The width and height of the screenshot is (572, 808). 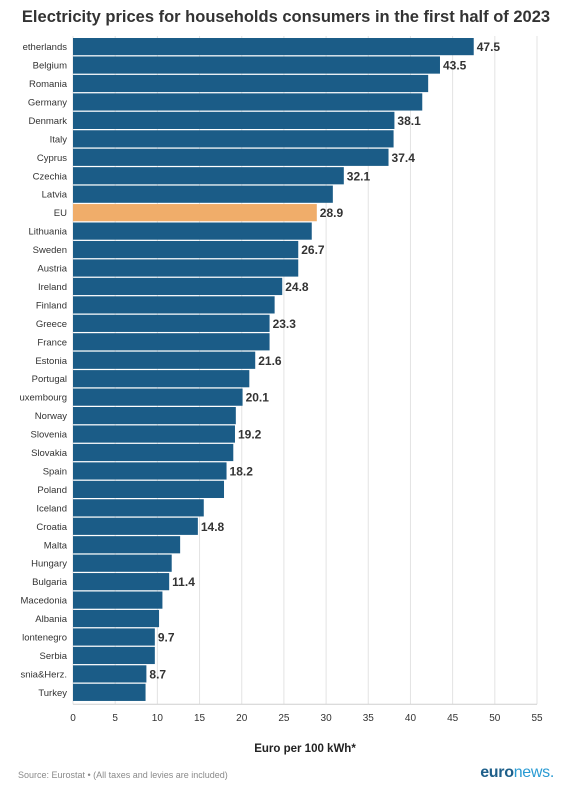 What do you see at coordinates (44, 674) in the screenshot?
I see `category-label: snia&Herz.` at bounding box center [44, 674].